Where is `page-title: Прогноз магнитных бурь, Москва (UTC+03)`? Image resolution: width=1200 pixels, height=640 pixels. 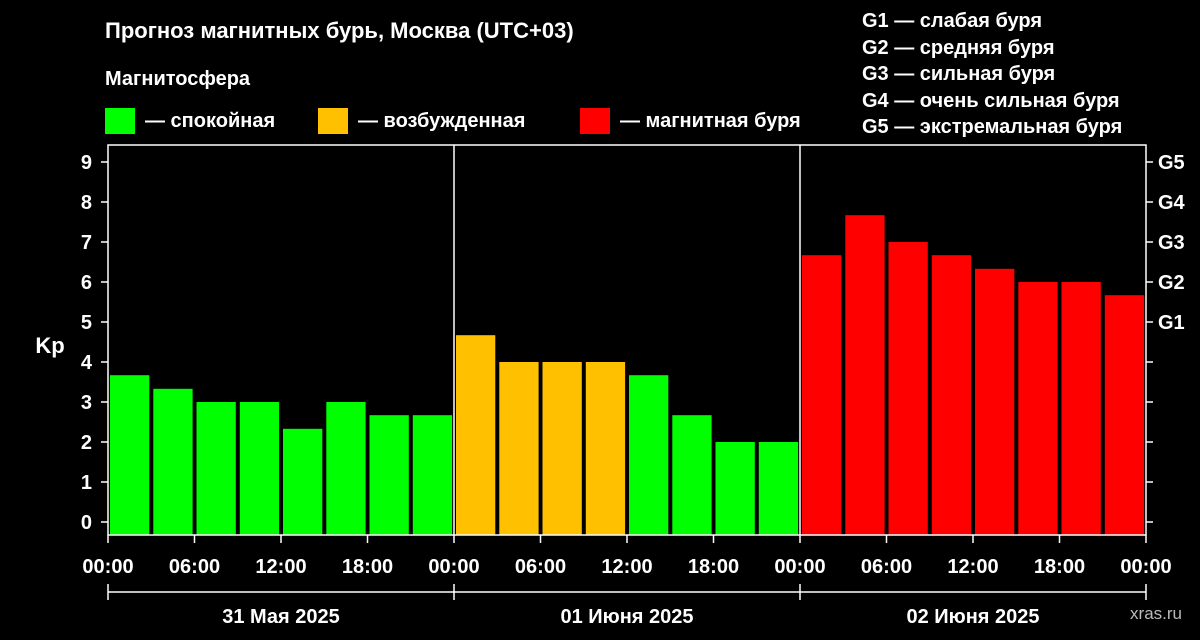 page-title: Прогноз магнитных бурь, Москва (UTC+03) is located at coordinates (339, 30).